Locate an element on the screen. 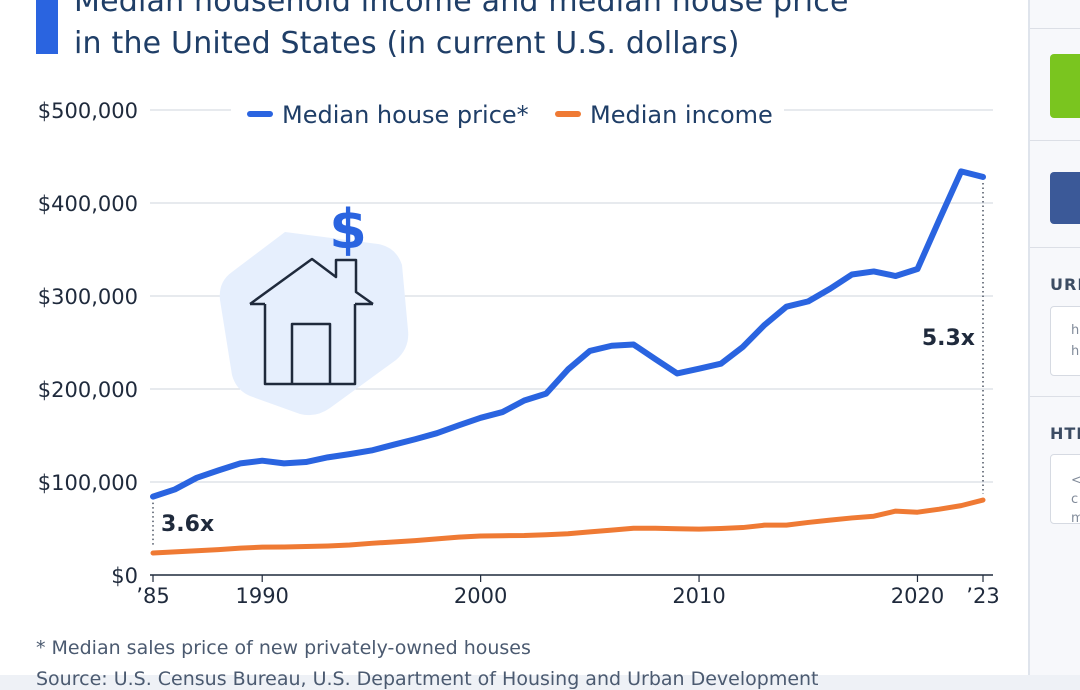 Image resolution: width=1080 pixels, height=690 pixels. legend-background is located at coordinates (507, 114).